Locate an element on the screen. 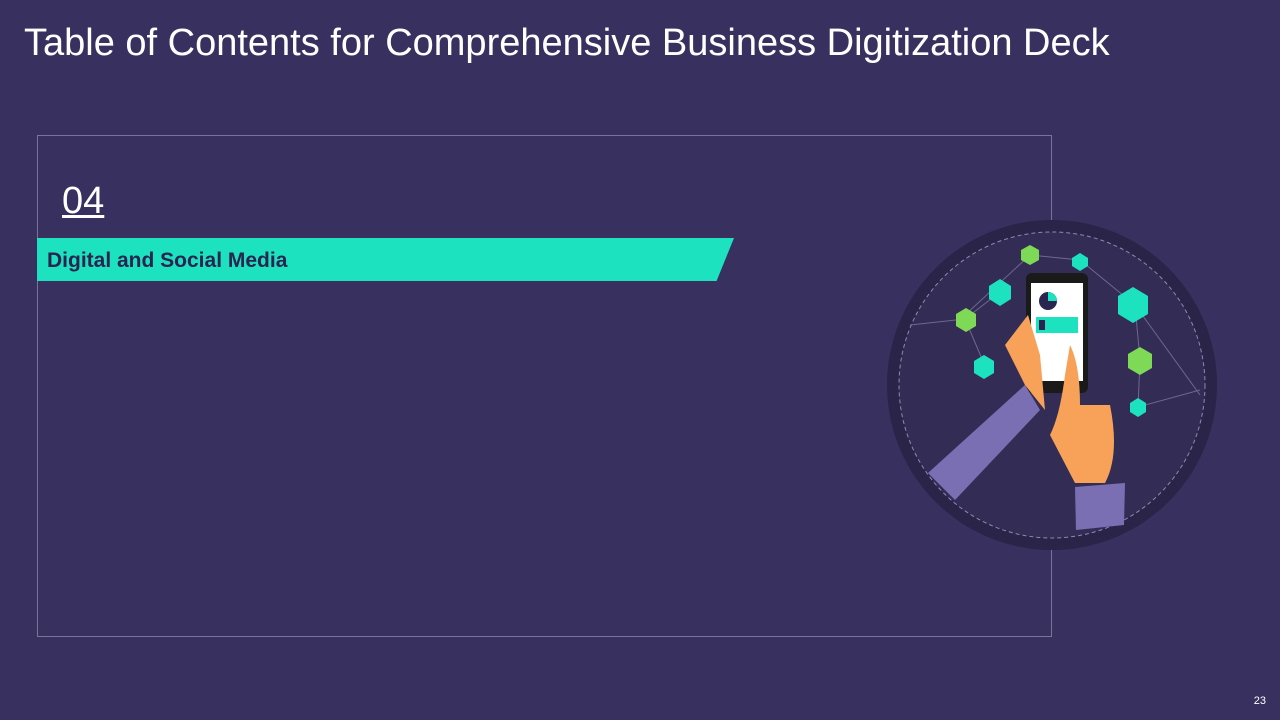 This screenshot has width=1280, height=720. illustration is located at coordinates (1052, 385).